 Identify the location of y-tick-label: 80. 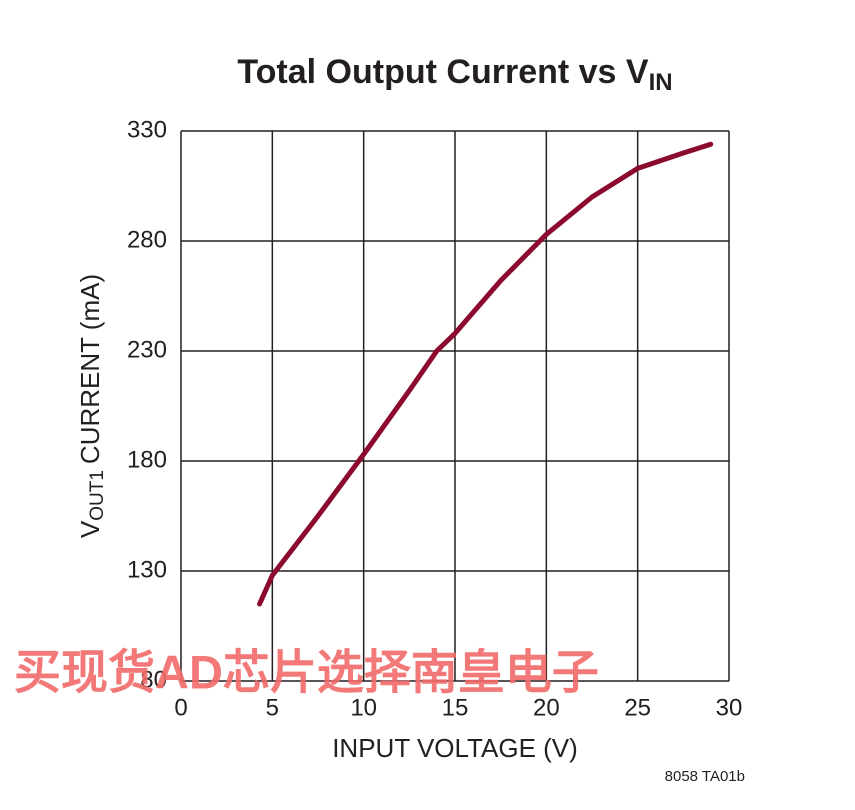
(153, 679).